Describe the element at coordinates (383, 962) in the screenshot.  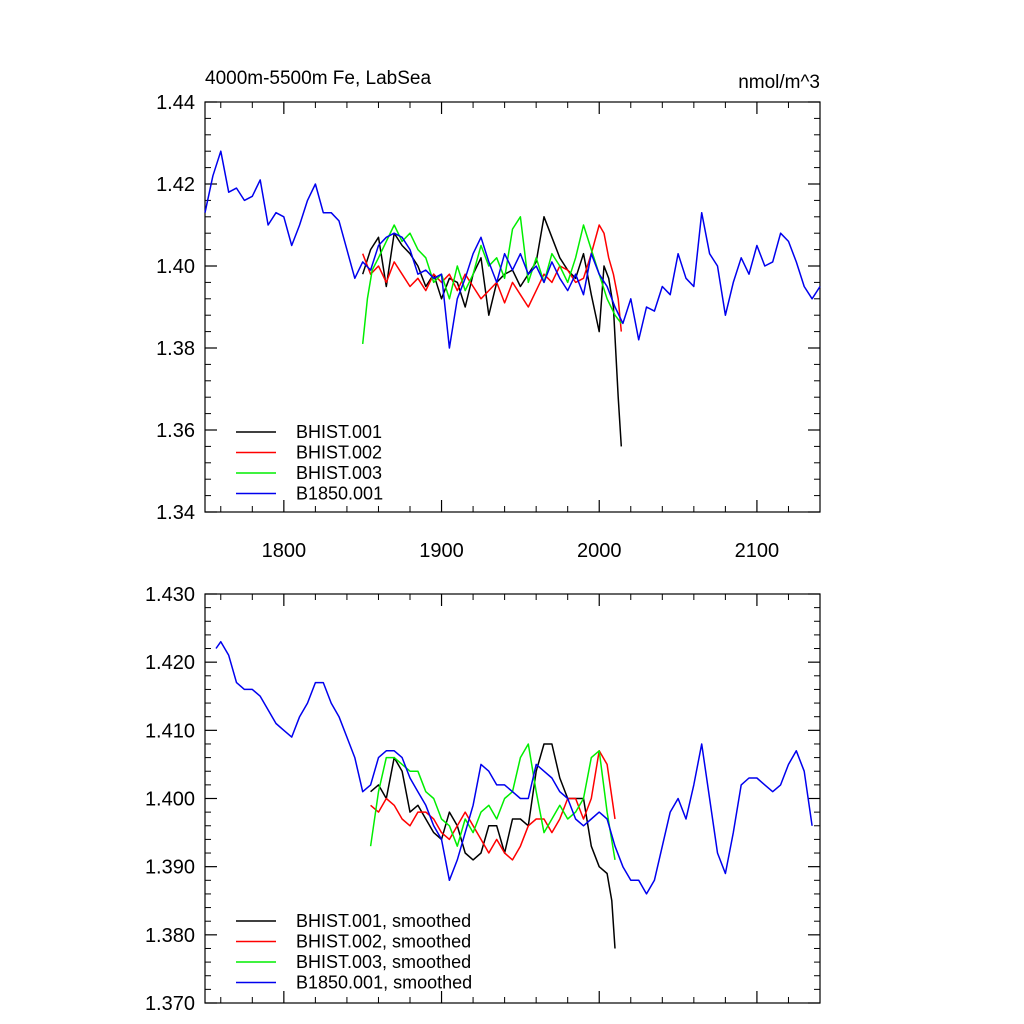
I see `bottom-legend-label: BHIST.003, smoothed` at that location.